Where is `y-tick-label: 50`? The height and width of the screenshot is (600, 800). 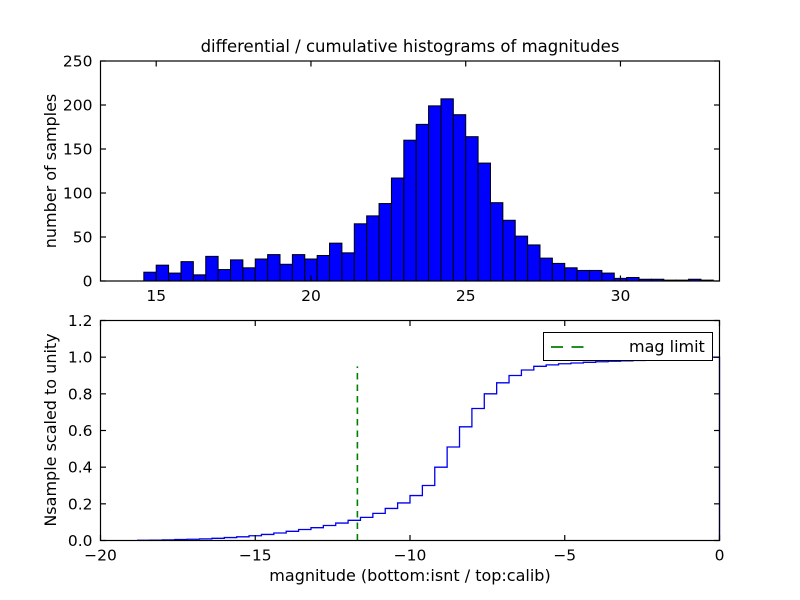
y-tick-label: 50 is located at coordinates (83, 238).